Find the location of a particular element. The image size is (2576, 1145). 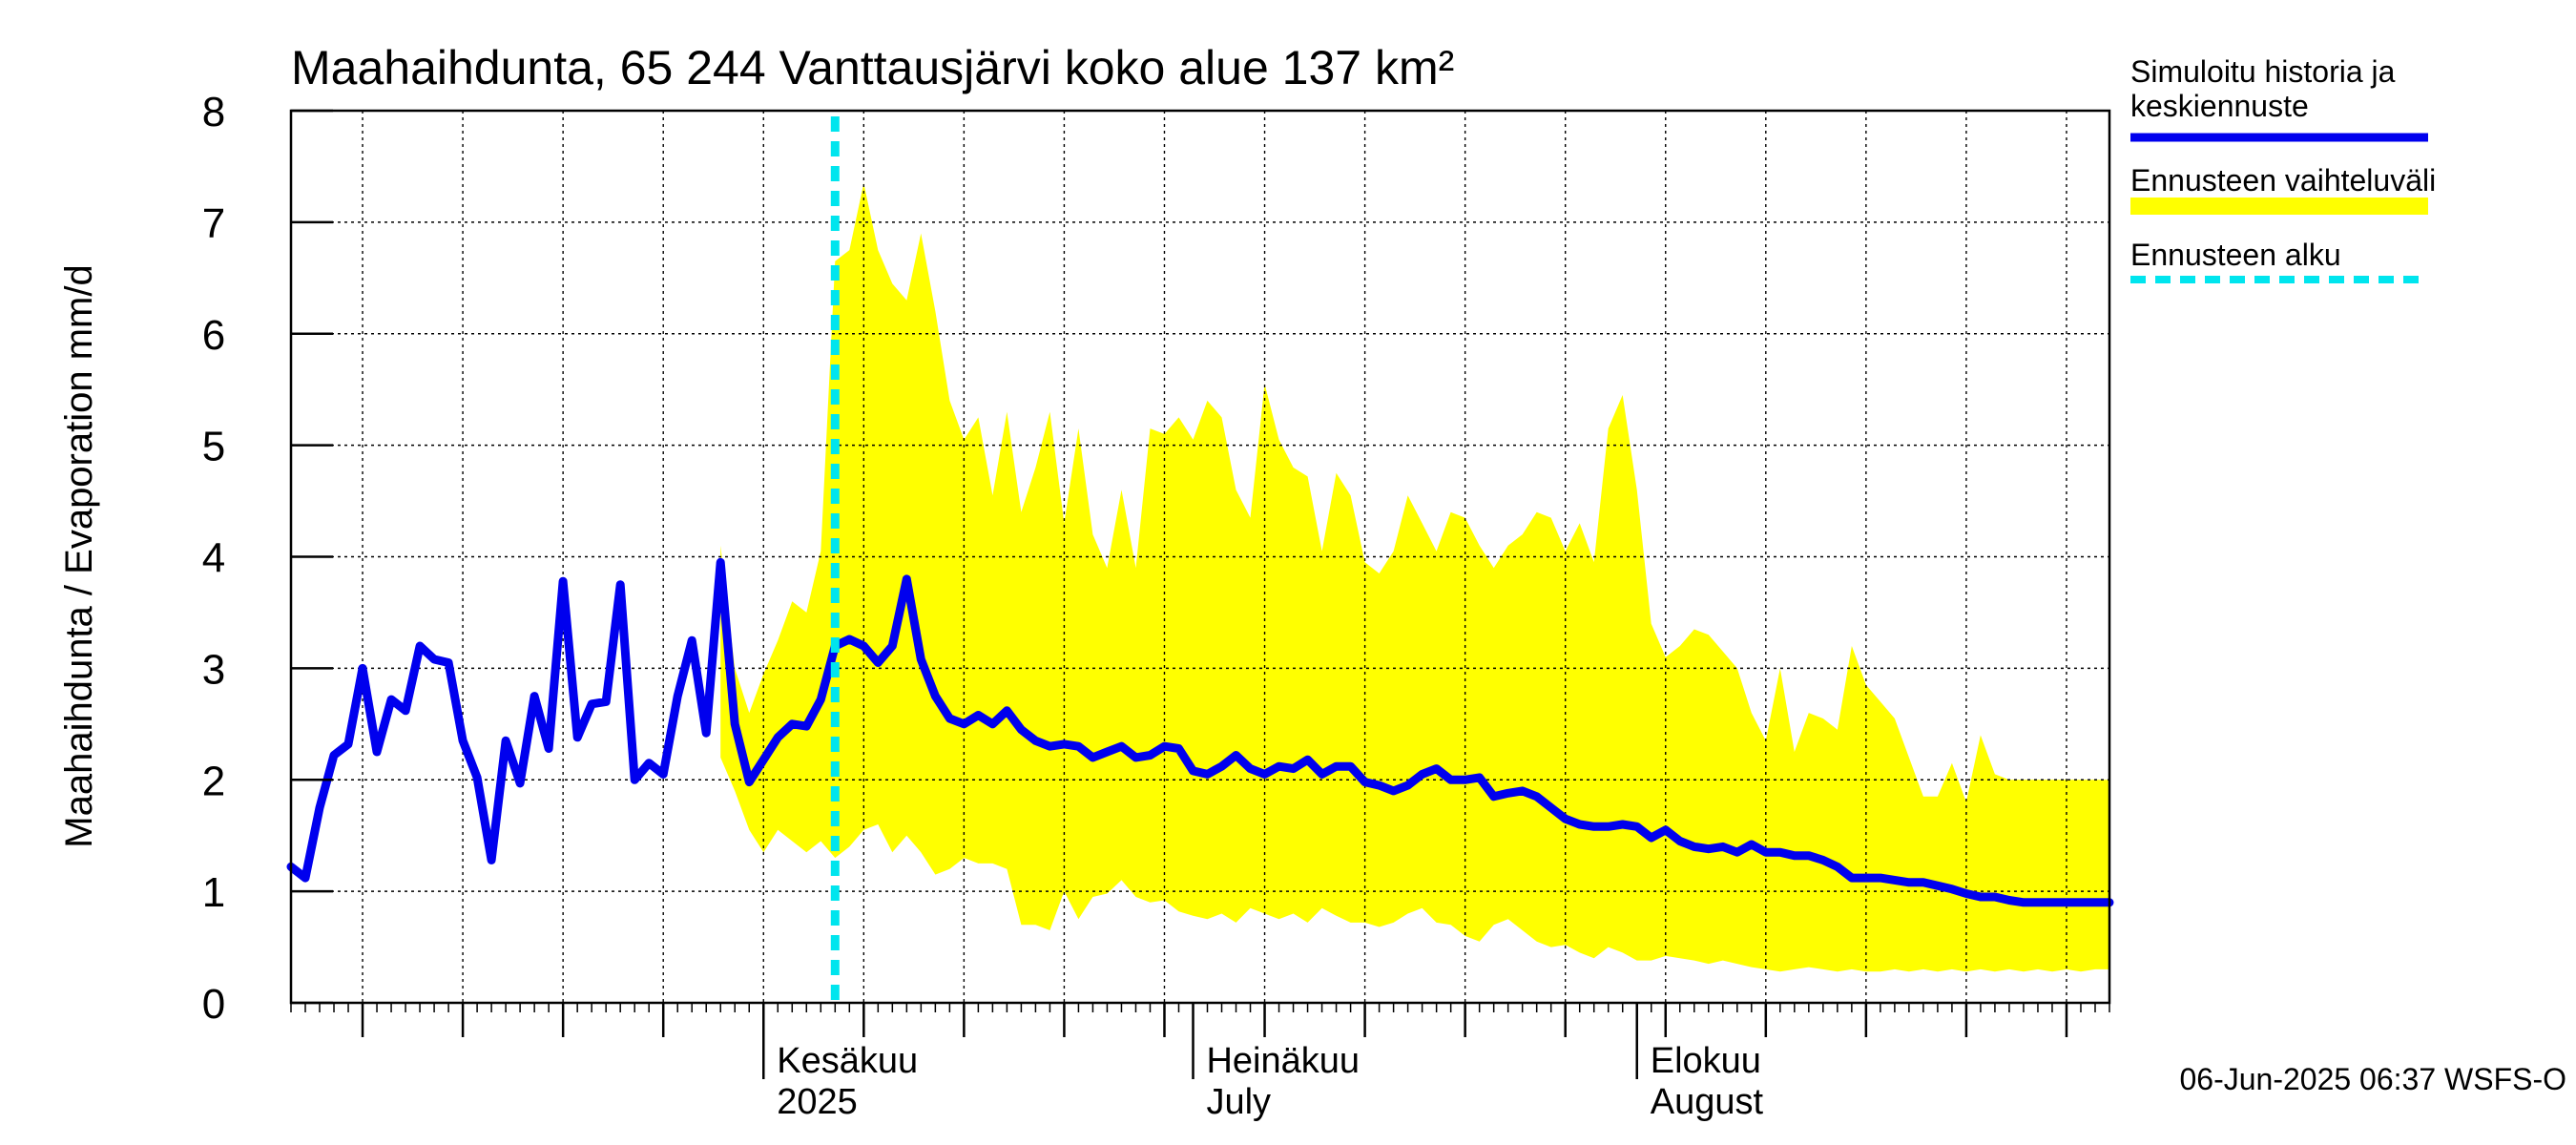

y-tick-label: 6 is located at coordinates (213, 336).